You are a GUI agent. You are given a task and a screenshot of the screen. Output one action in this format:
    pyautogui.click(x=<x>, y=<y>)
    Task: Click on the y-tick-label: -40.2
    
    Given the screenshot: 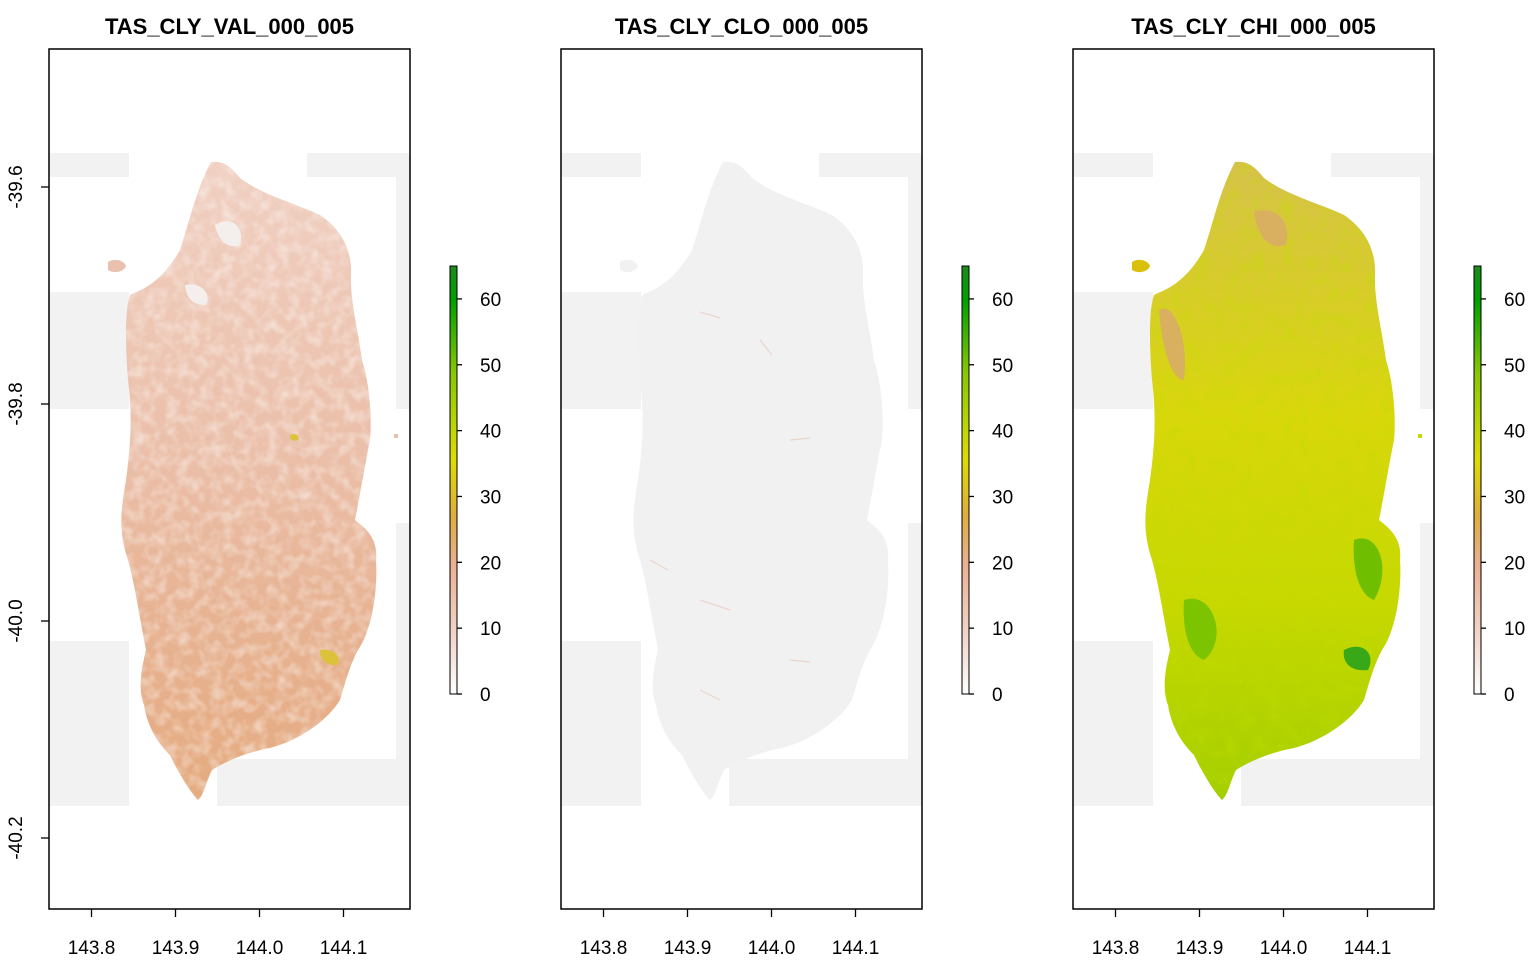 What is the action you would take?
    pyautogui.click(x=16, y=837)
    